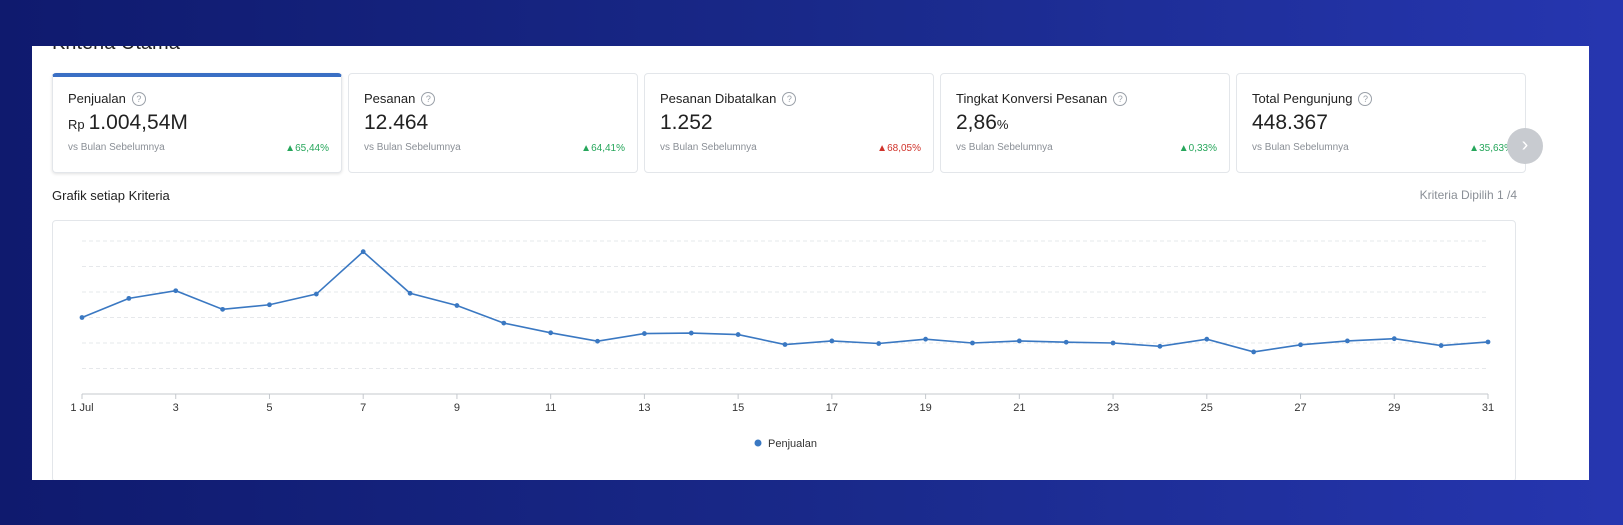  What do you see at coordinates (899, 148) in the screenshot?
I see `delta-badge: ▲68,05%` at bounding box center [899, 148].